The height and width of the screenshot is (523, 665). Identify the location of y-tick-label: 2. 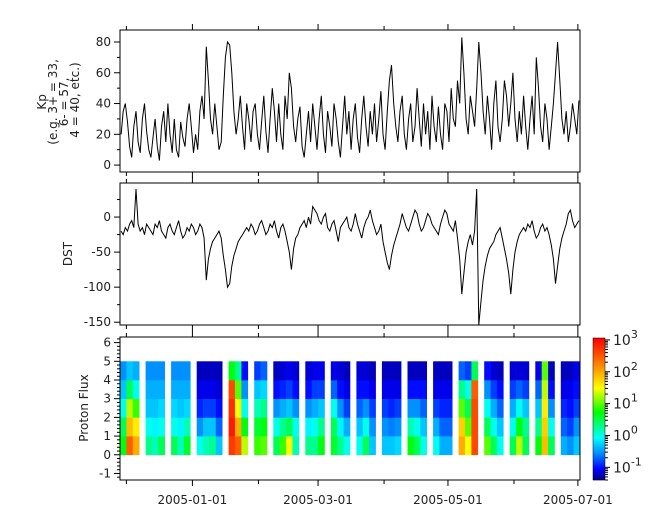
(107, 417).